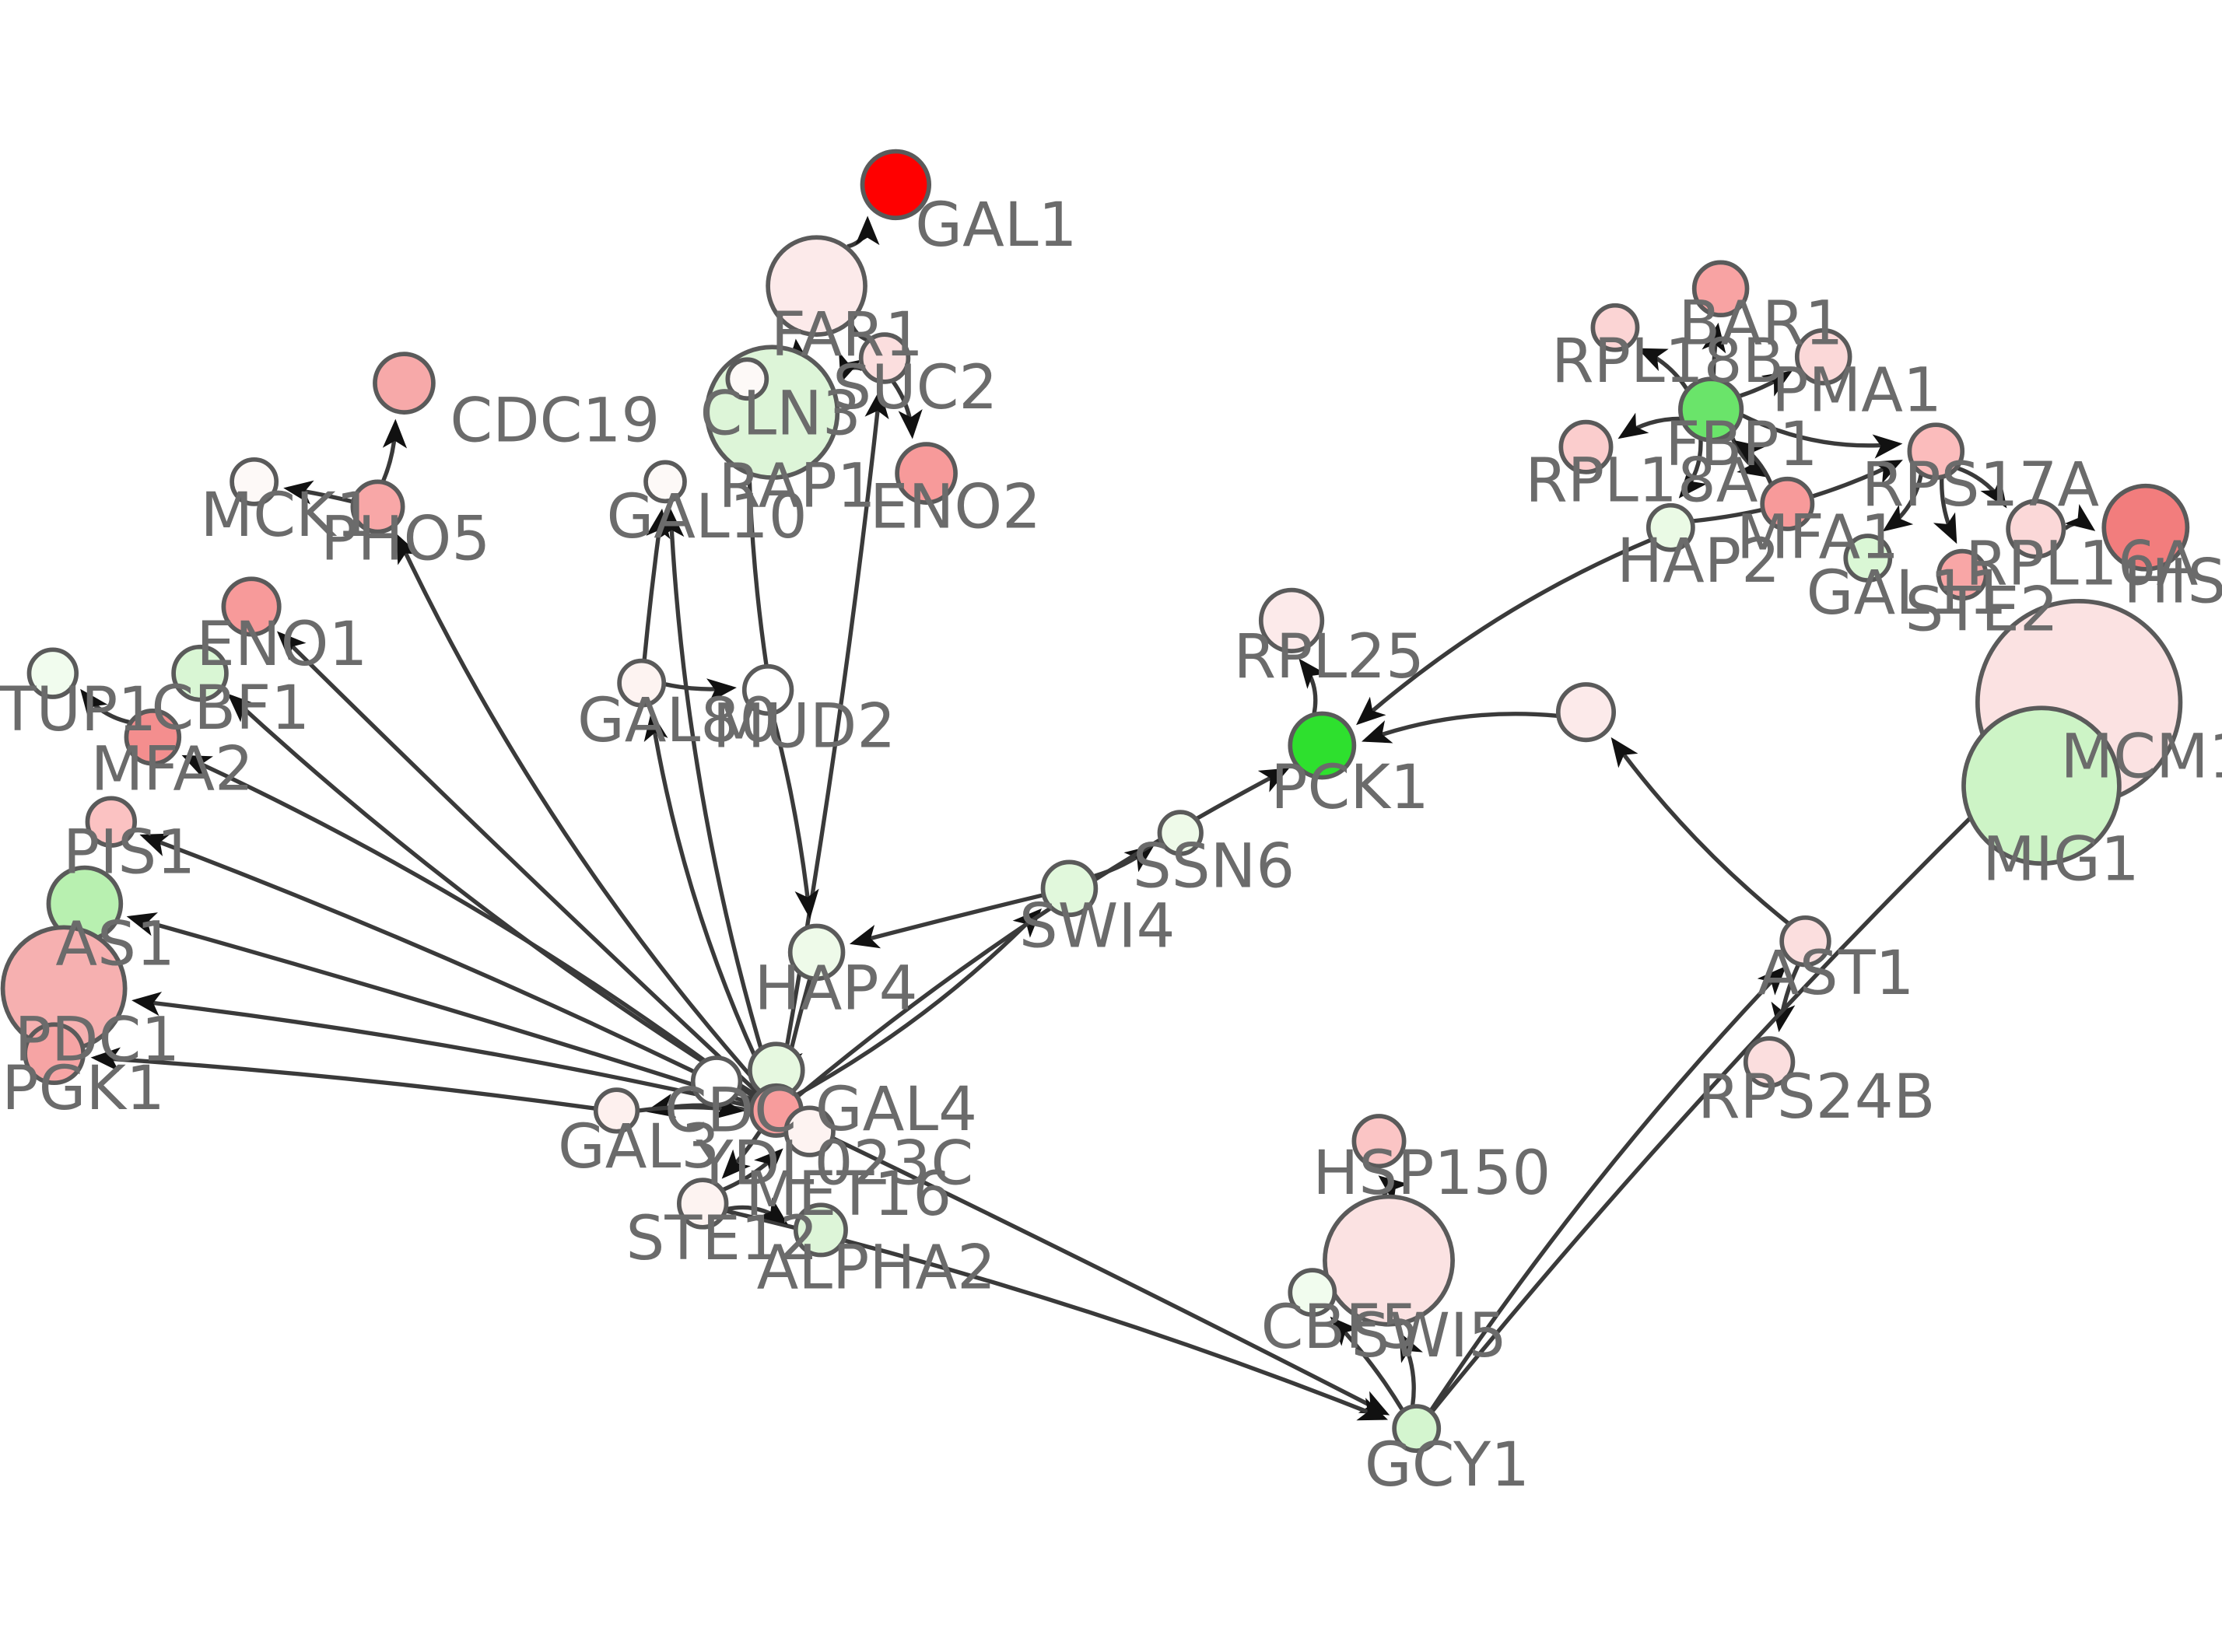  Describe the element at coordinates (105, 706) in the screenshot. I see `edge-mfa2-to-tup1` at that location.